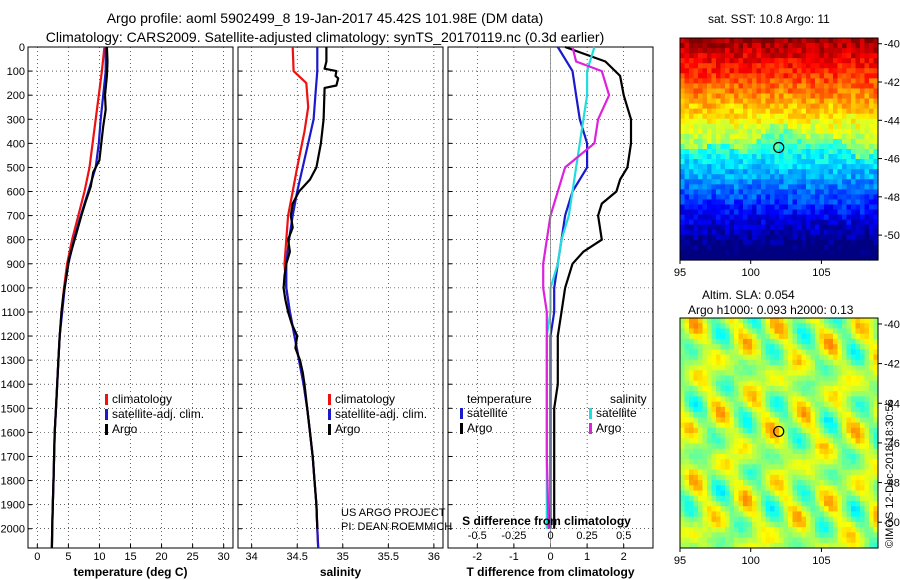 Image resolution: width=900 pixels, height=580 pixels. Describe the element at coordinates (252, 557) in the screenshot. I see `x-tick-label: 34` at that location.